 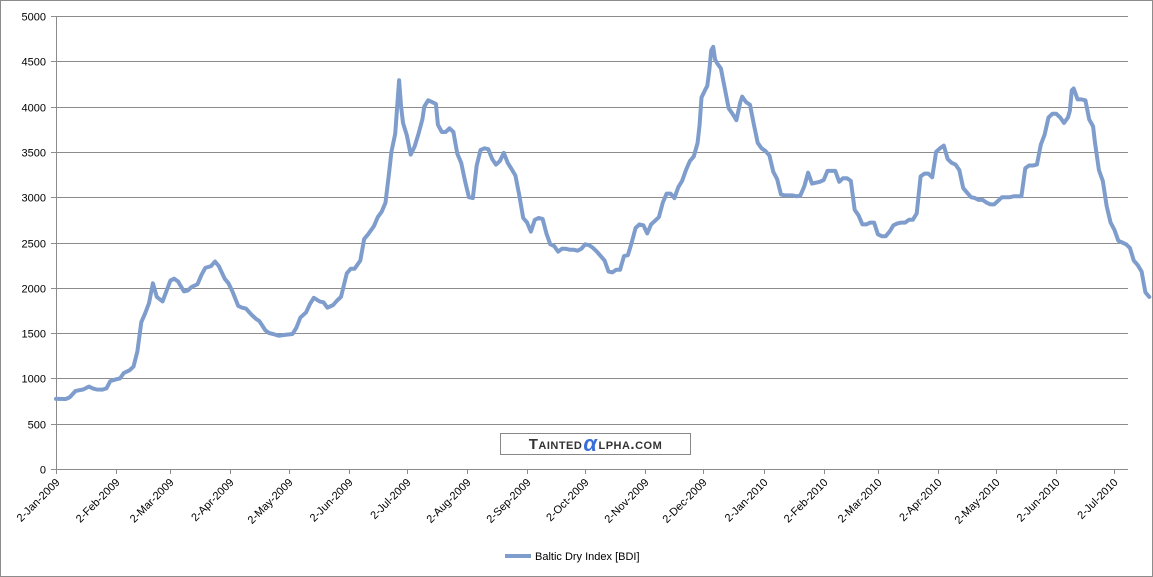 I want to click on x-tick-label: 2-Dec-2009, so click(x=684, y=501).